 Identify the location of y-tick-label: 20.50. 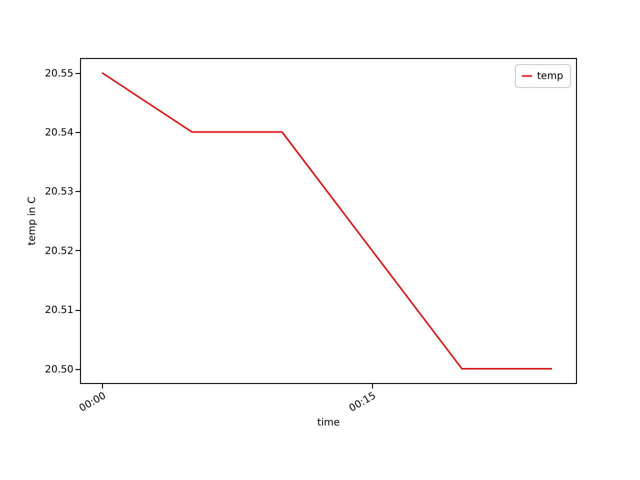
(59, 370).